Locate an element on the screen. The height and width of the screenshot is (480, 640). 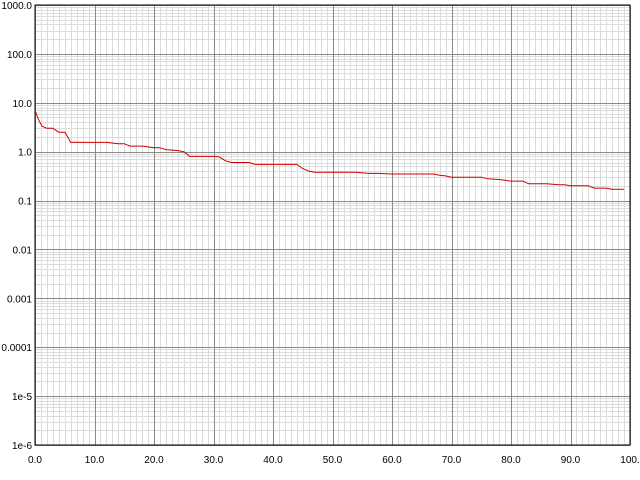
x-tick-label: 40.0 is located at coordinates (273, 460).